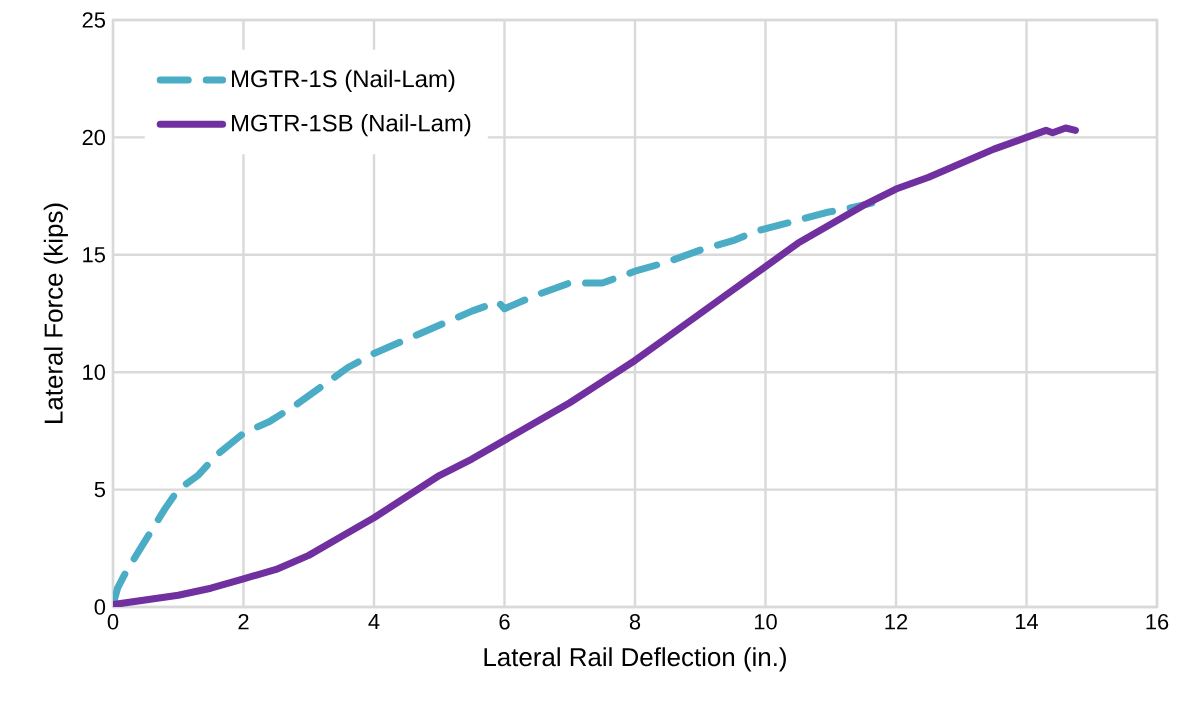  Describe the element at coordinates (1157, 622) in the screenshot. I see `x-tick-label: 16` at that location.